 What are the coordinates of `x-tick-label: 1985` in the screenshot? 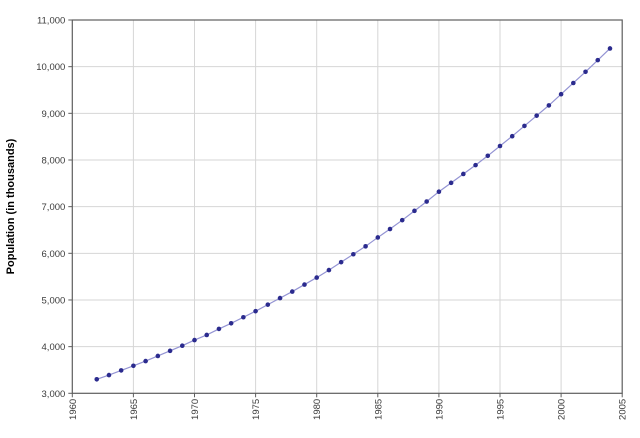 It's located at (378, 409).